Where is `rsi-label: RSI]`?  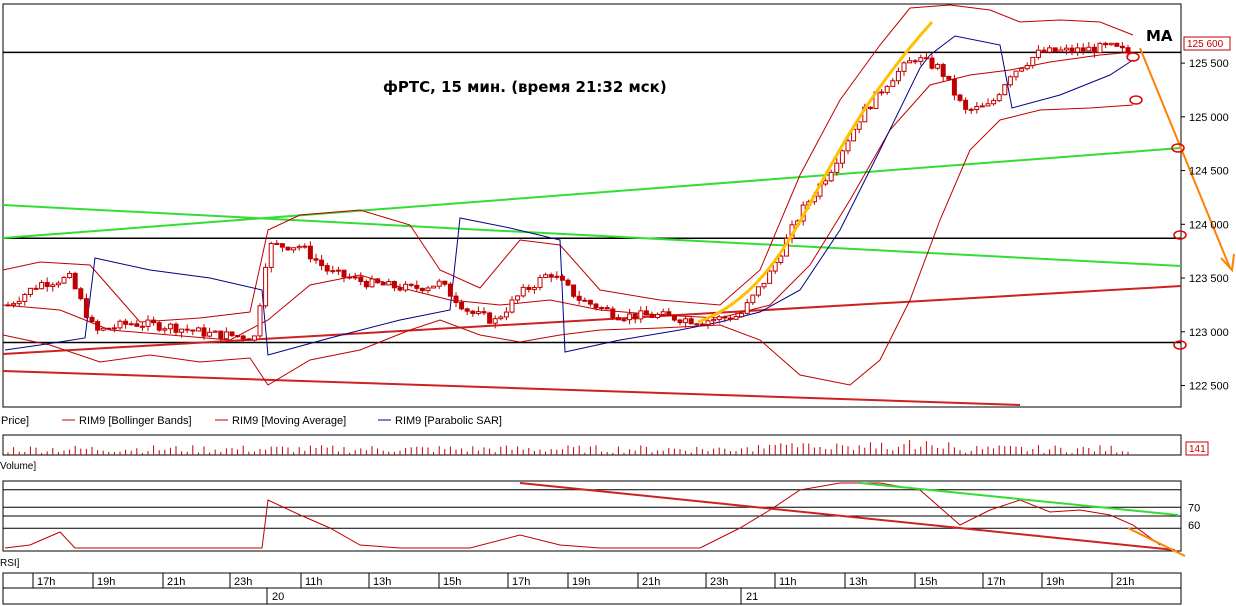
rsi-label: RSI] is located at coordinates (10, 563).